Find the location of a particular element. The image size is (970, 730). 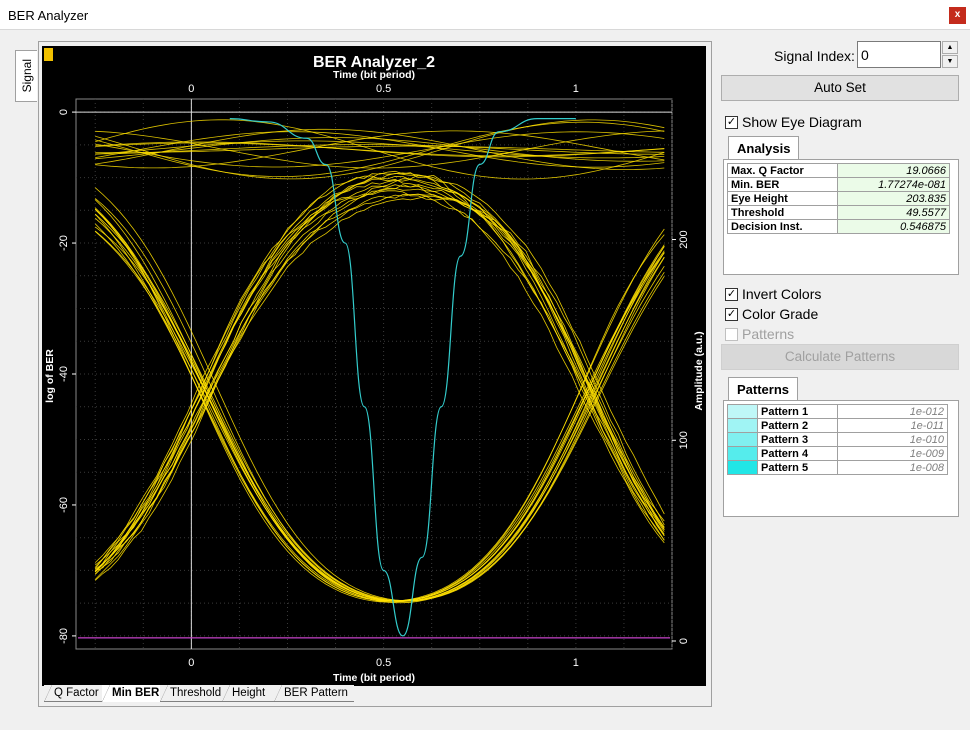

pattern-row: Pattern 4 1e-009 is located at coordinates (837, 453).